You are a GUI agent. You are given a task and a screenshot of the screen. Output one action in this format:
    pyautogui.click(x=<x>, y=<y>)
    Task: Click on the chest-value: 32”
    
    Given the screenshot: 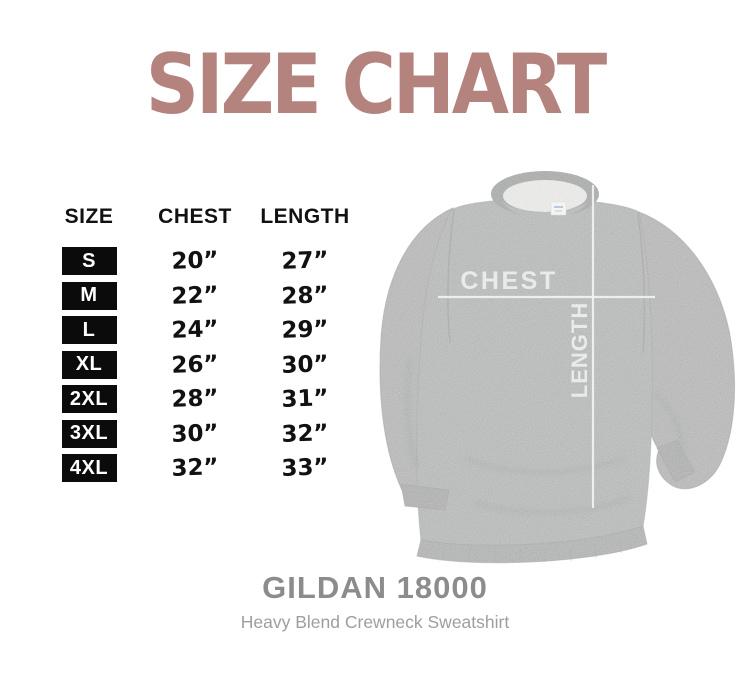 What is the action you would take?
    pyautogui.click(x=195, y=468)
    